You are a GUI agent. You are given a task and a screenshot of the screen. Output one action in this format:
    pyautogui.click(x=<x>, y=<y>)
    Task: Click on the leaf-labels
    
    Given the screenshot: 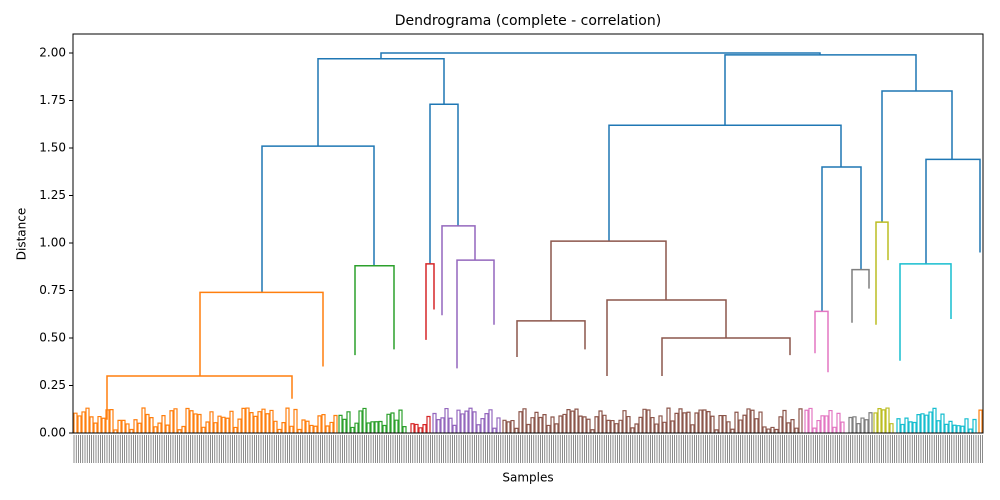 What is the action you would take?
    pyautogui.click(x=528, y=449)
    